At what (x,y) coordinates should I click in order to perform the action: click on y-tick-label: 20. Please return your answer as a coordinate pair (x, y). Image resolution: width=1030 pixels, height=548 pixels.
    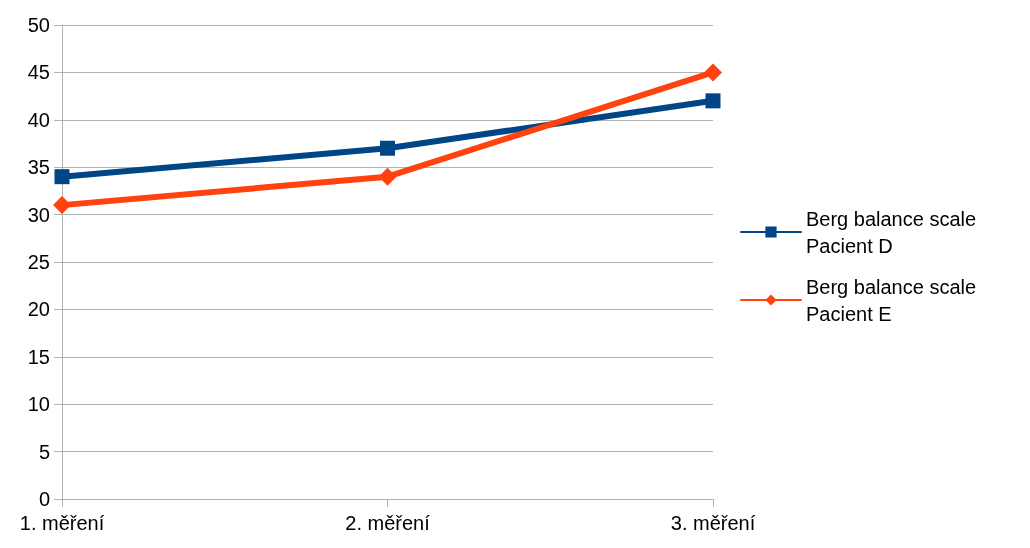
    Looking at the image, I should click on (38, 309).